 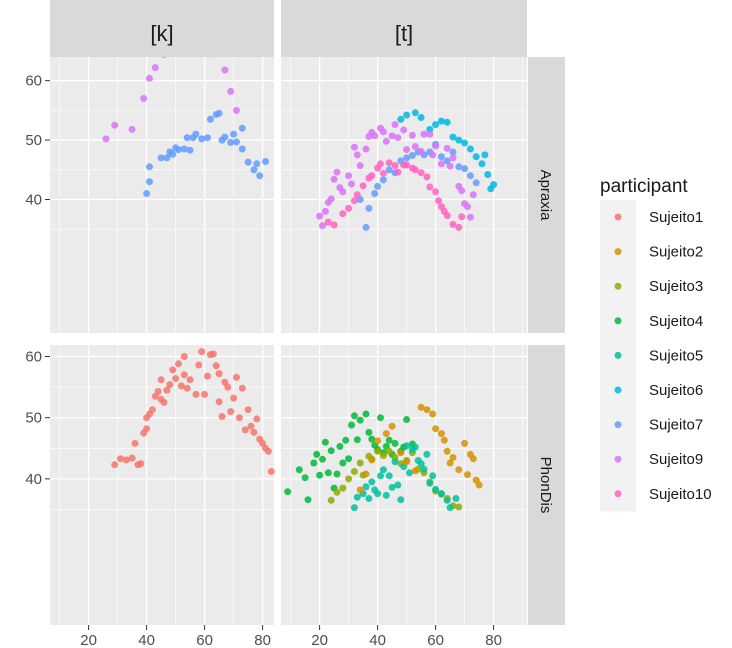 I want to click on strip-row-phondis, so click(x=546, y=485).